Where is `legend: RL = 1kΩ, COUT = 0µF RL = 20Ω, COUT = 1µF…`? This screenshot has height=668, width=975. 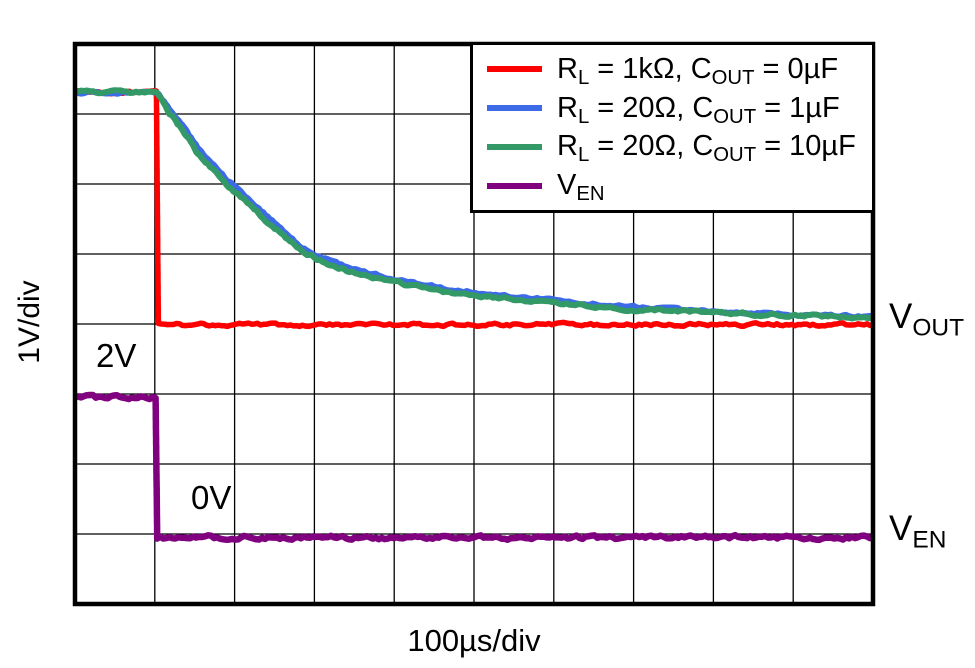
legend: RL = 1kΩ, COUT = 0µF RL = 20Ω, COUT = 1µF… is located at coordinates (672, 127).